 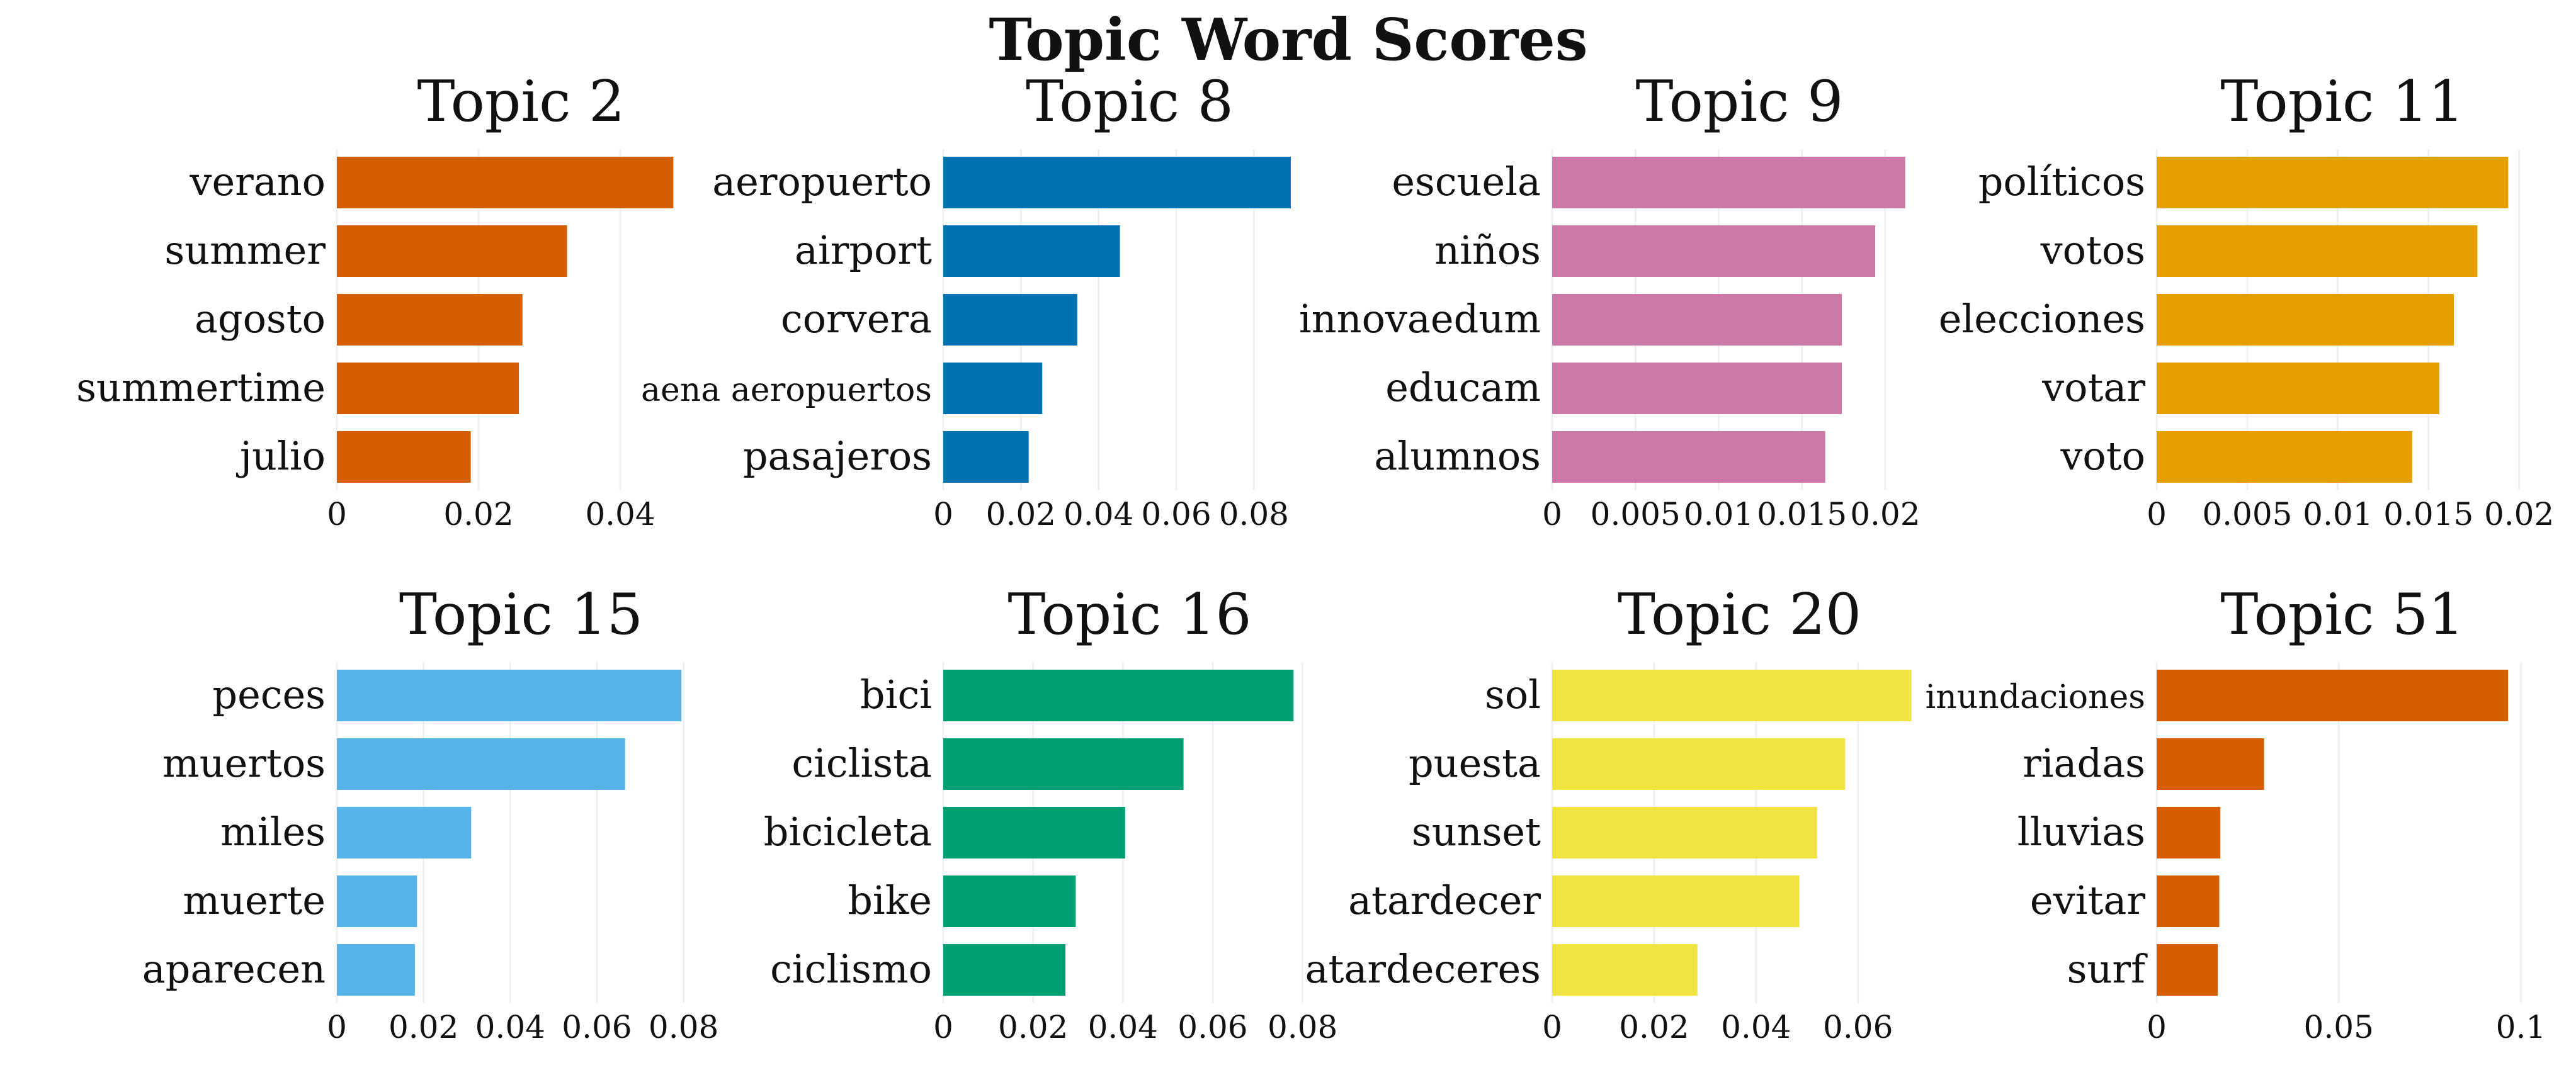 I want to click on category-label: niños, so click(x=1487, y=250).